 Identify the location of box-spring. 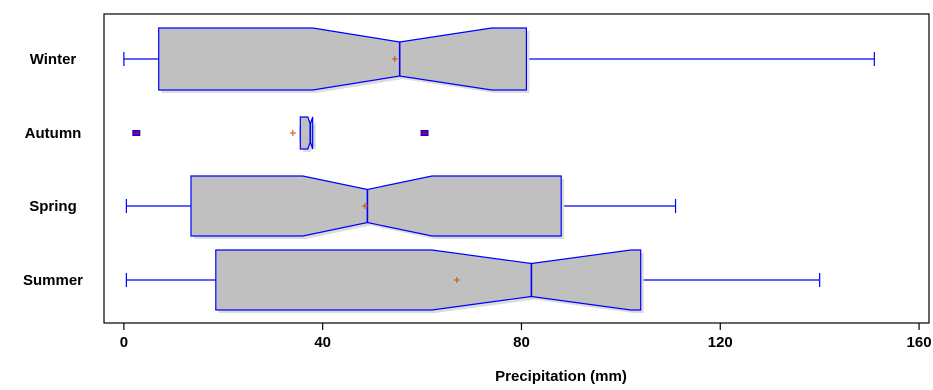
(401, 207).